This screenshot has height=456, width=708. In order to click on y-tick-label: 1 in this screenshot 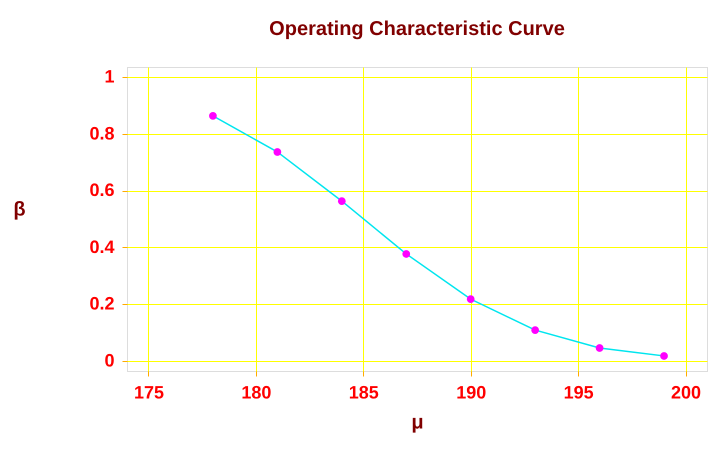, I will do `click(109, 76)`.